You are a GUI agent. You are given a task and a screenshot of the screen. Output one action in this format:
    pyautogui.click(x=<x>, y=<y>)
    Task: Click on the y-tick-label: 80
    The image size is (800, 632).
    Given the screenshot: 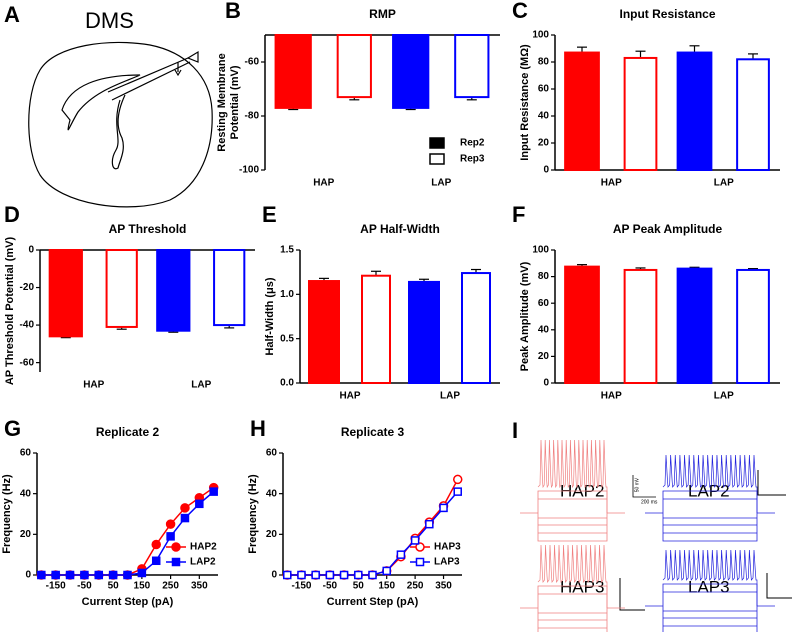 What is the action you would take?
    pyautogui.click(x=544, y=62)
    